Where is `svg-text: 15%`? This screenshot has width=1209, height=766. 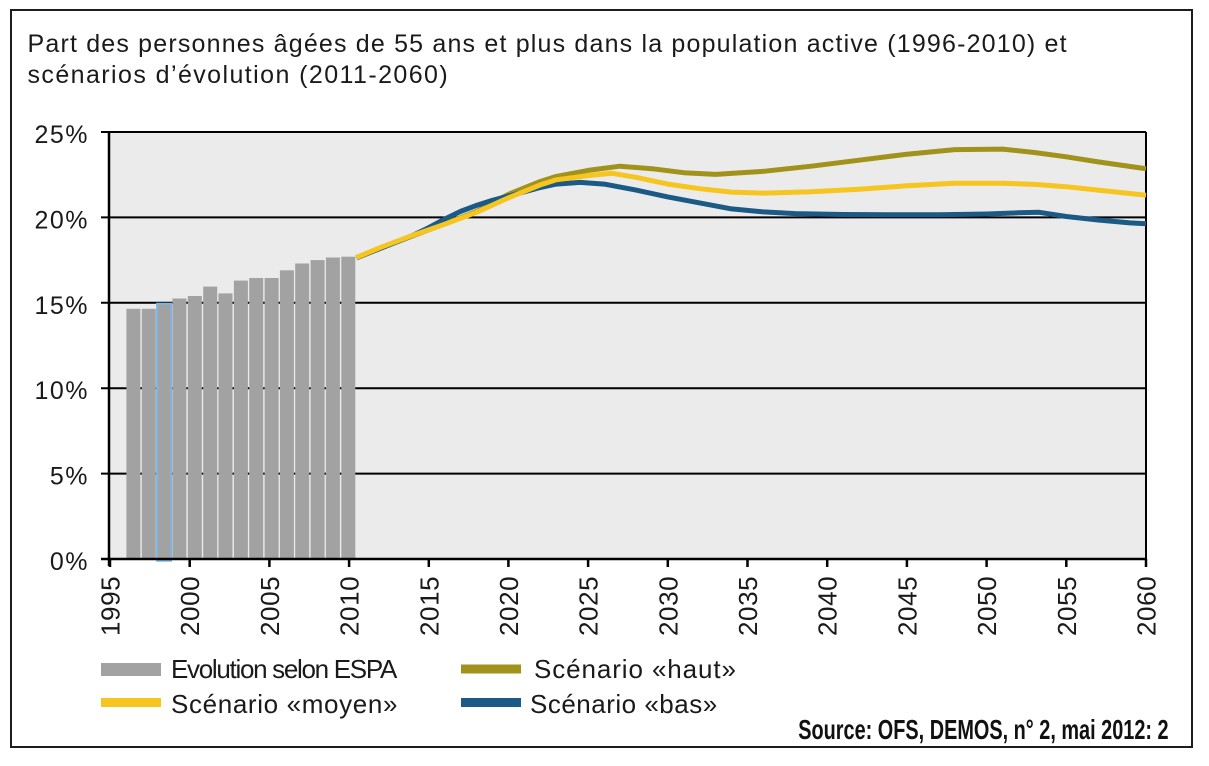
svg-text: 15% is located at coordinates (61, 306).